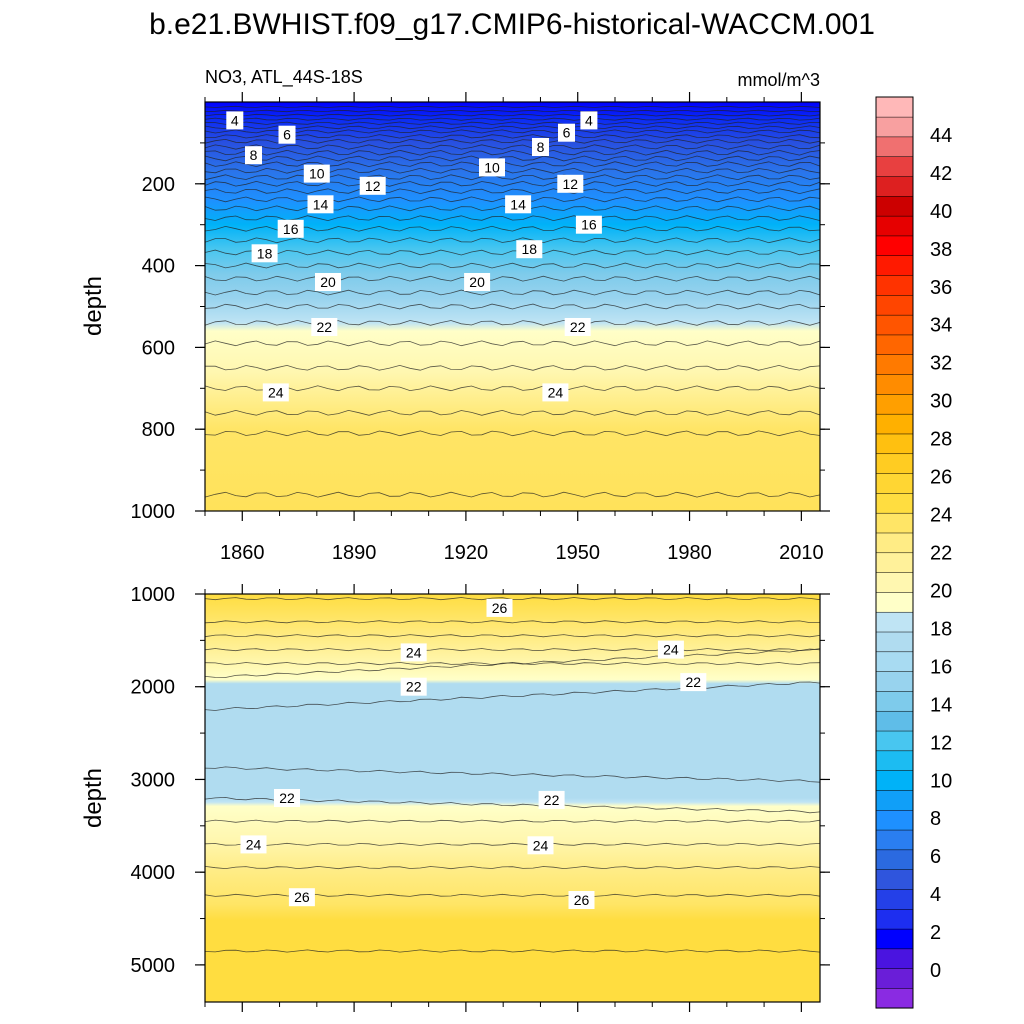 The width and height of the screenshot is (1024, 1024). I want to click on contour-label: 6, so click(287, 135).